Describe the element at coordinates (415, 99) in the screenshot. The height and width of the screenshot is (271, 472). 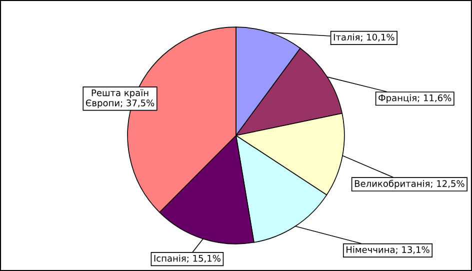
I see `slice-label: Франція; 11,6%` at that location.